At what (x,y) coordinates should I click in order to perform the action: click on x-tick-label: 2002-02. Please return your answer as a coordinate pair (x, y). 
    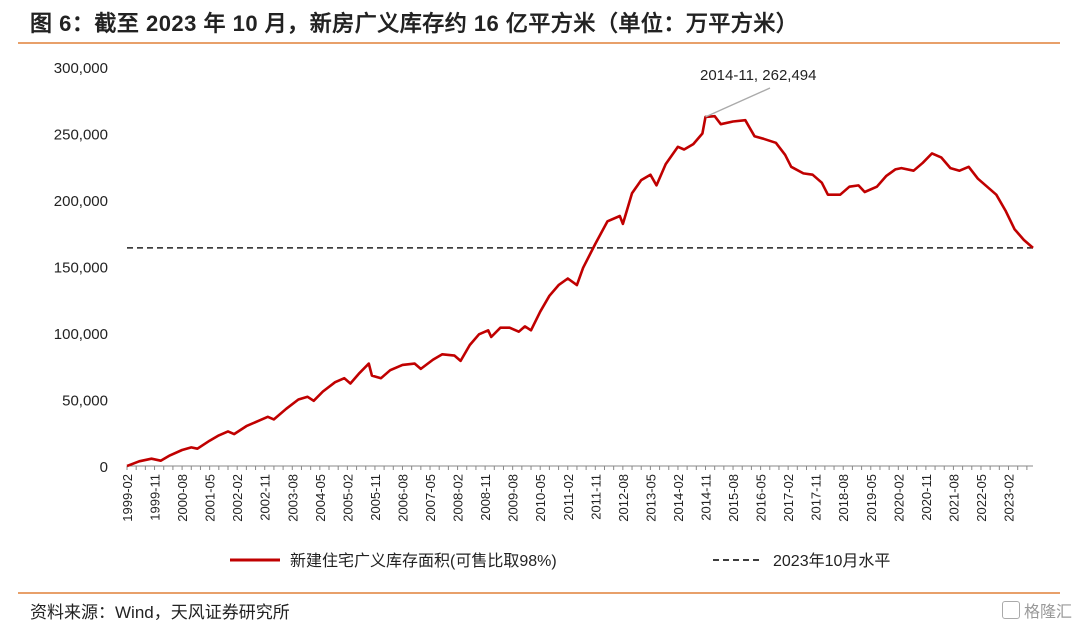
    Looking at the image, I should click on (237, 498).